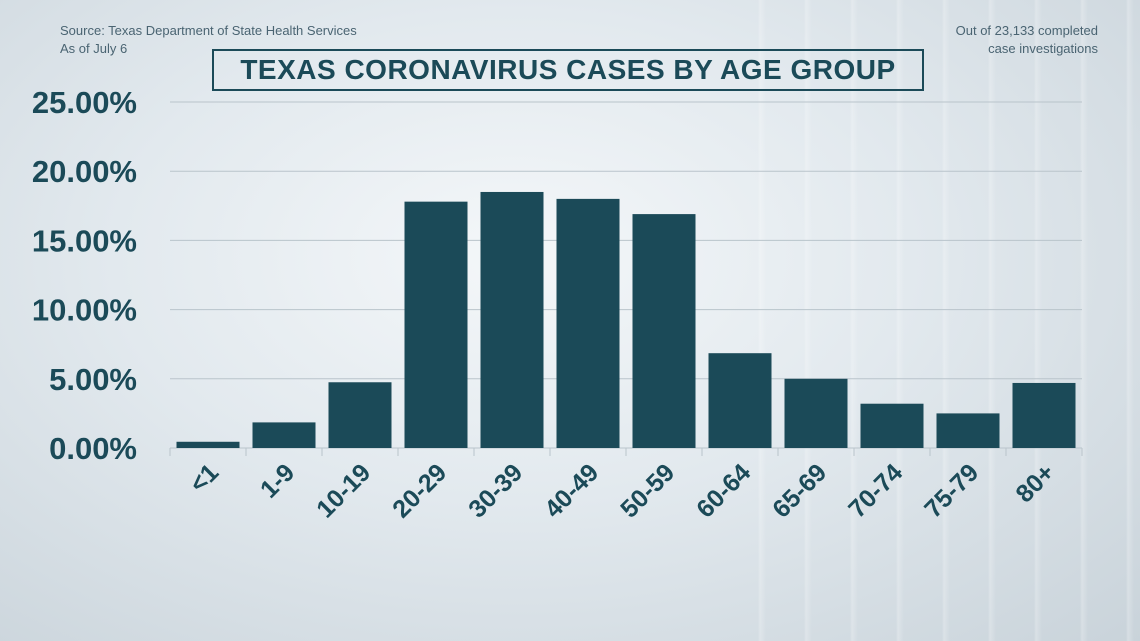  What do you see at coordinates (84, 240) in the screenshot?
I see `y-tick-label: 15.00%` at bounding box center [84, 240].